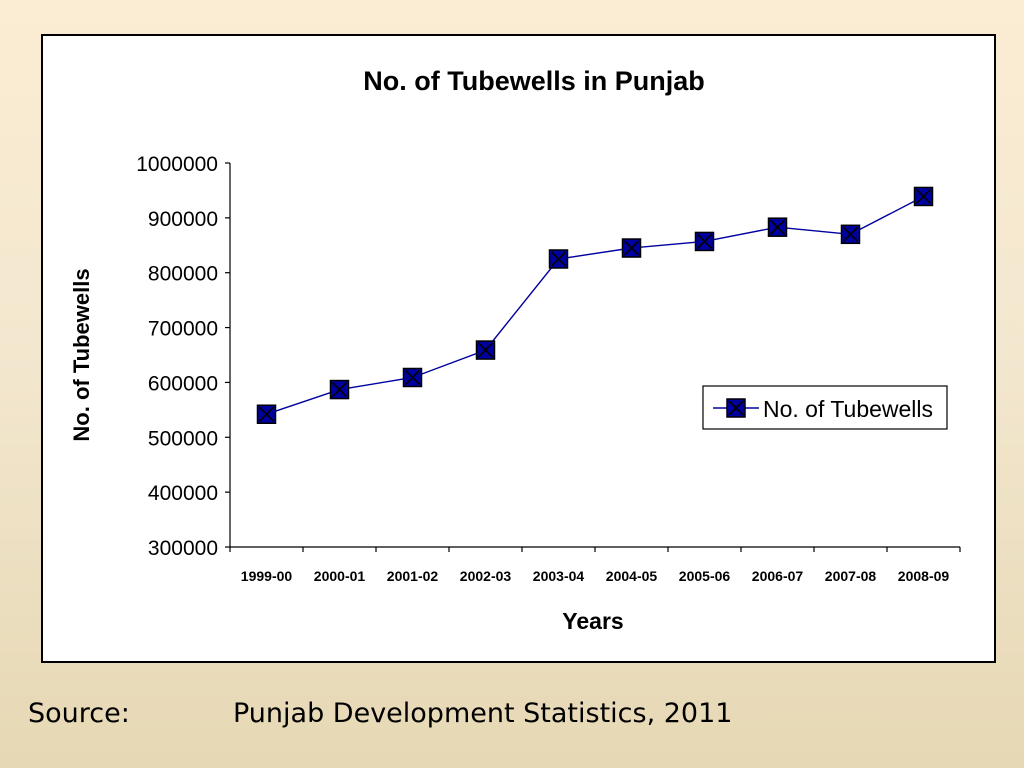  What do you see at coordinates (81, 354) in the screenshot?
I see `y-axis-title: No. of Tubewells` at bounding box center [81, 354].